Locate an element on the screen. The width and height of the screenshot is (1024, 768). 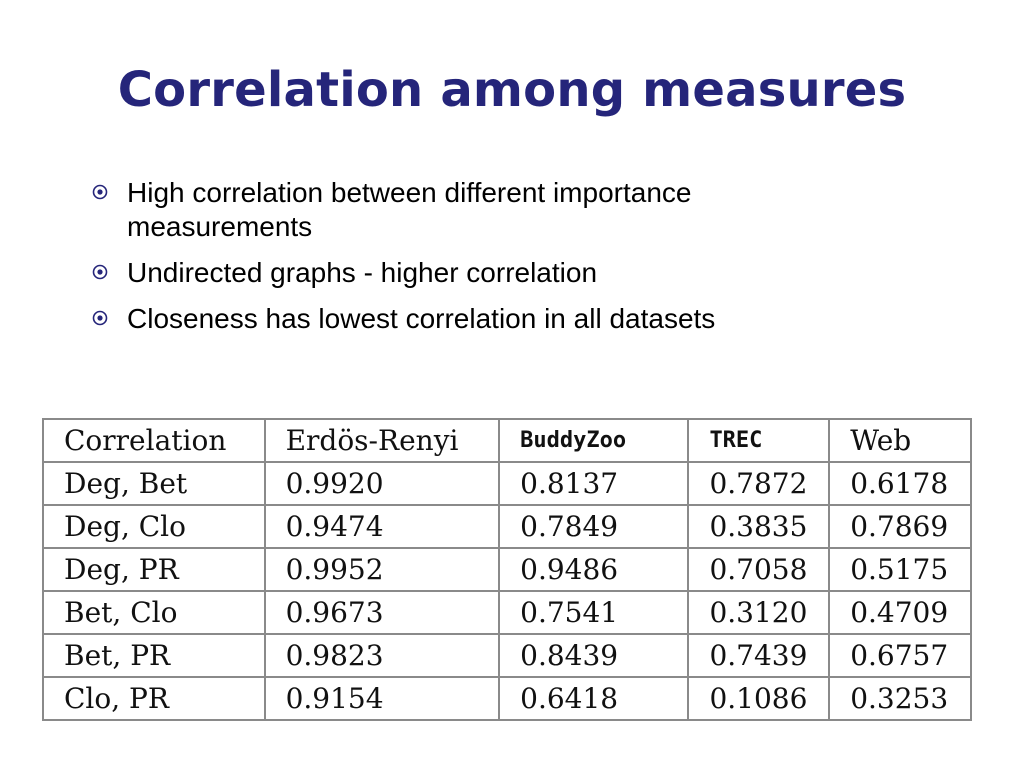
table-cell: 0.9474 is located at coordinates (382, 526).